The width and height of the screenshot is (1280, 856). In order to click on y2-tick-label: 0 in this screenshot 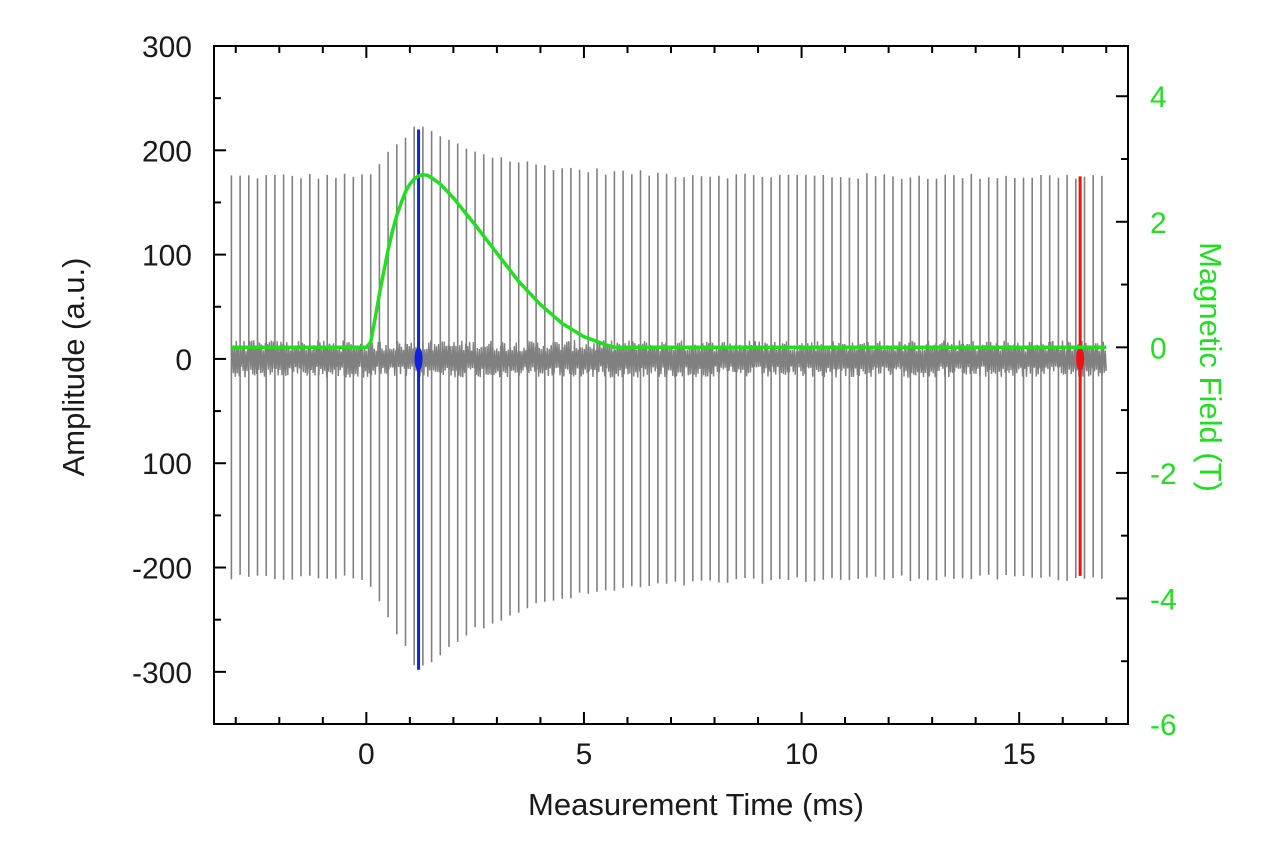, I will do `click(1158, 348)`.